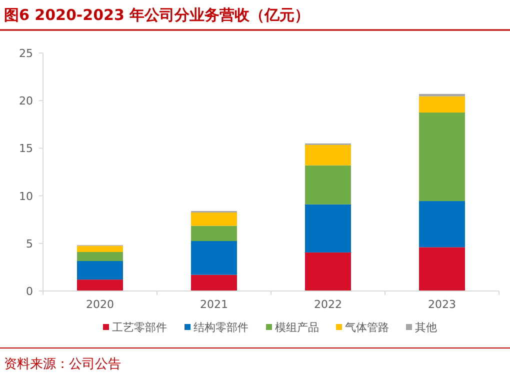 This screenshot has width=510, height=381. Describe the element at coordinates (221, 327) in the screenshot. I see `legend-label: 结构零部件` at that location.